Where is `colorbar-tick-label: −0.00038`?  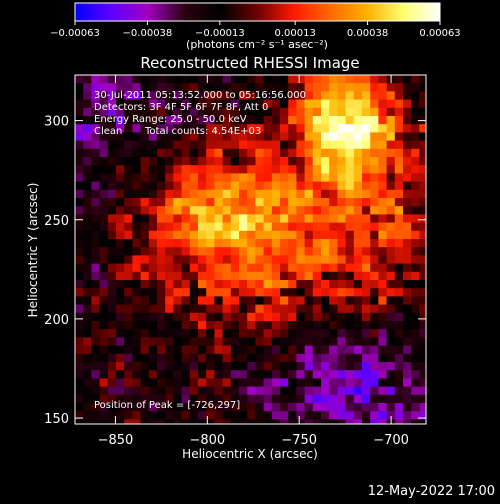 colorbar-tick-label: −0.00038 is located at coordinates (148, 33).